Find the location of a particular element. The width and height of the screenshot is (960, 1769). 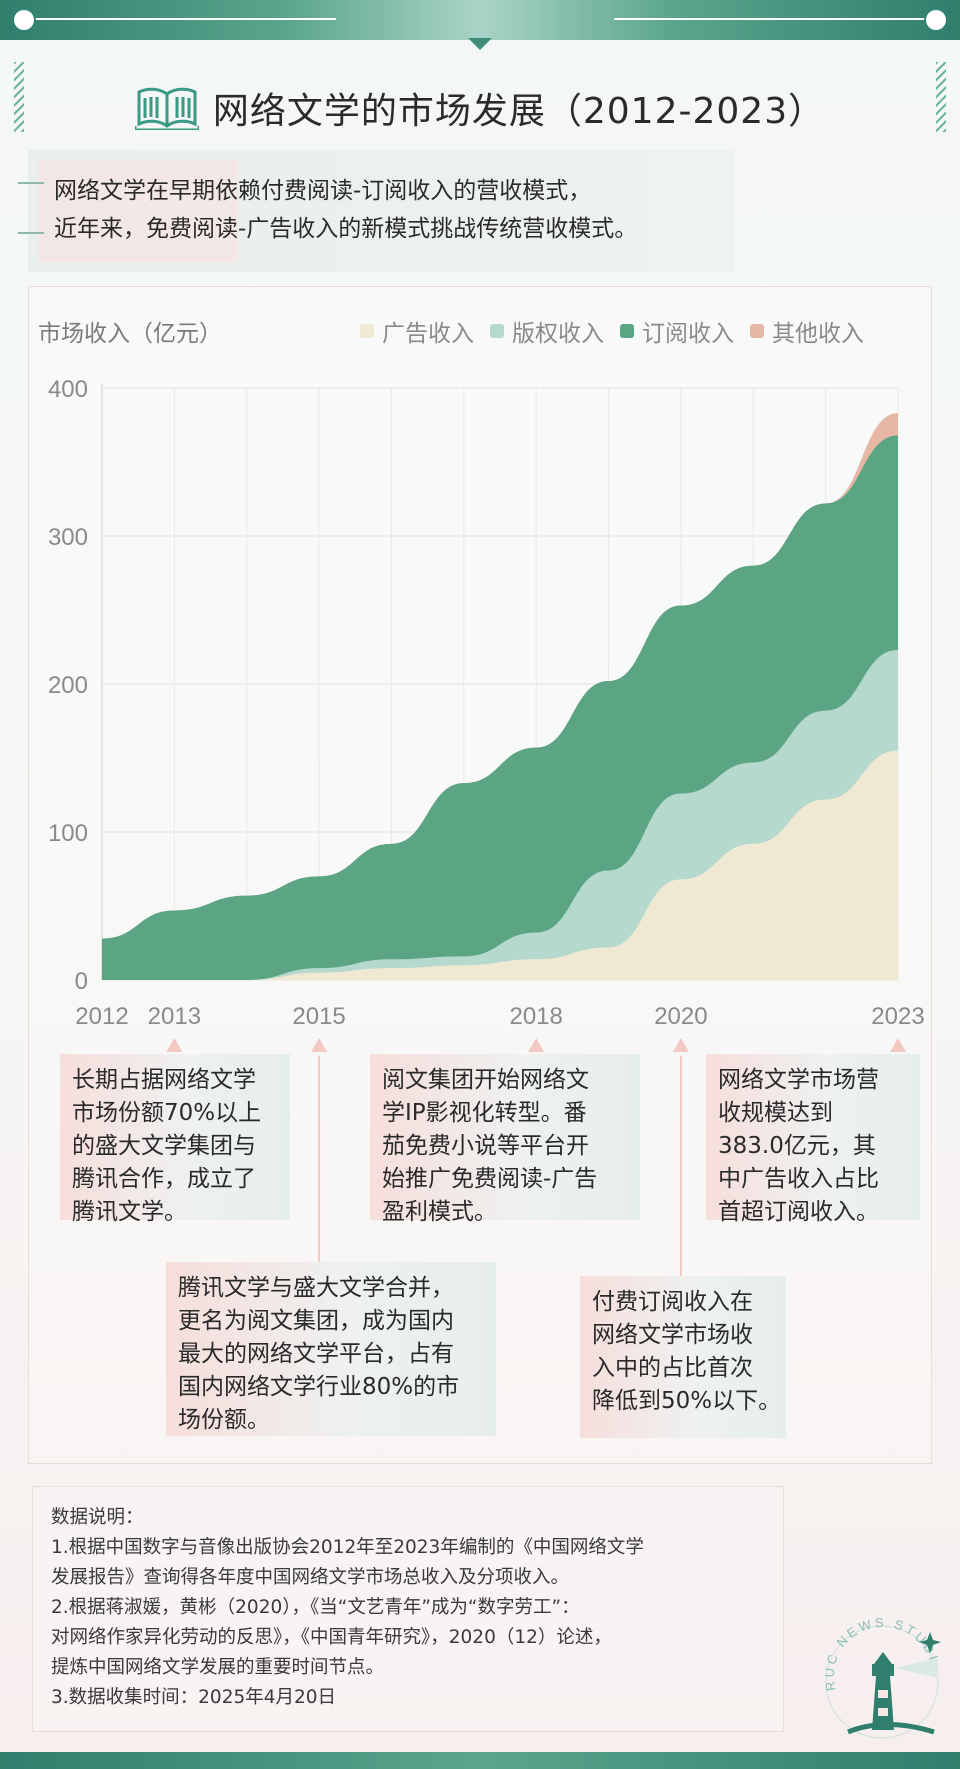

intro-line-1: 网络文学在早期依赖付费阅读-订阅收入的营收模式， is located at coordinates (323, 191).